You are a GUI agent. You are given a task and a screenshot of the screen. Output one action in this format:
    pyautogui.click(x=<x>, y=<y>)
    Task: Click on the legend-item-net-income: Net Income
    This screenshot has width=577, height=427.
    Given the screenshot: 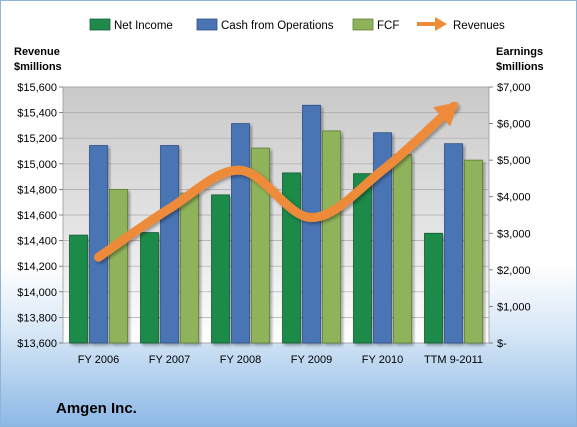 What is the action you would take?
    pyautogui.click(x=131, y=25)
    